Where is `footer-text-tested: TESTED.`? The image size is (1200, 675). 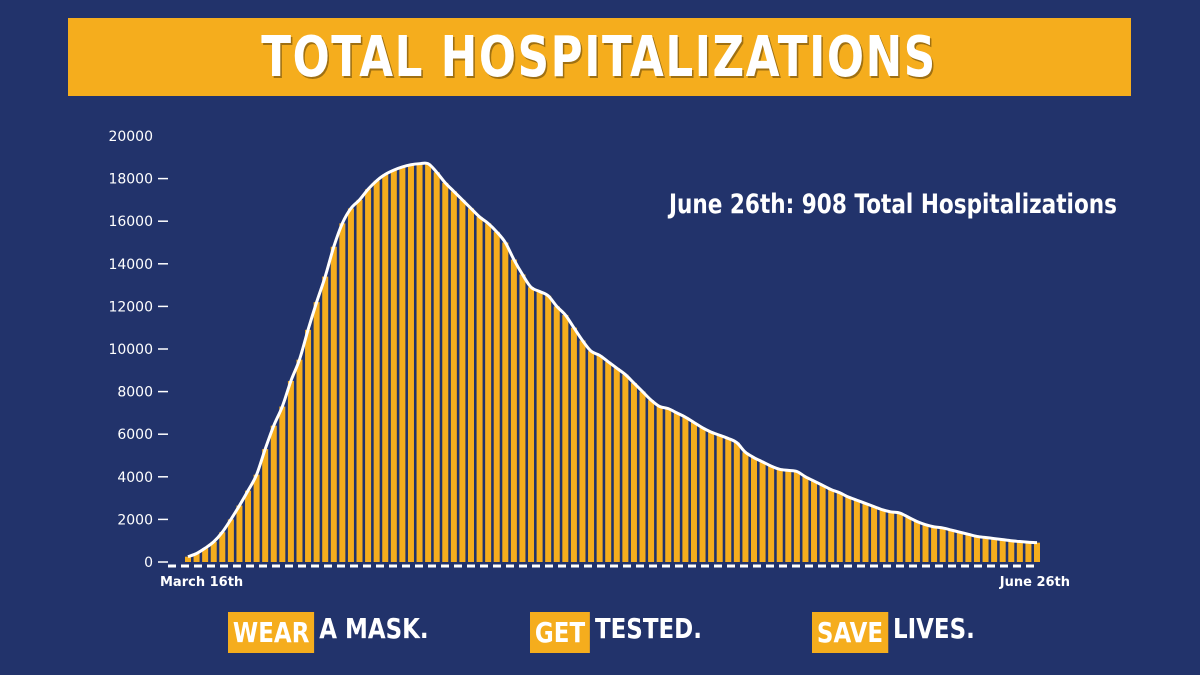 footer-text-tested: TESTED. is located at coordinates (648, 628).